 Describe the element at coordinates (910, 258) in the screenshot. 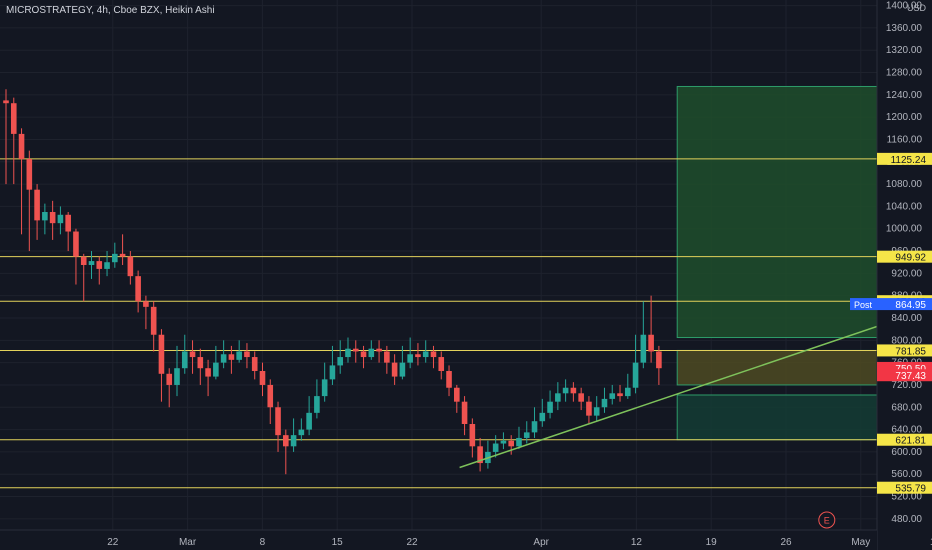

I see `price-label: 949.92` at that location.